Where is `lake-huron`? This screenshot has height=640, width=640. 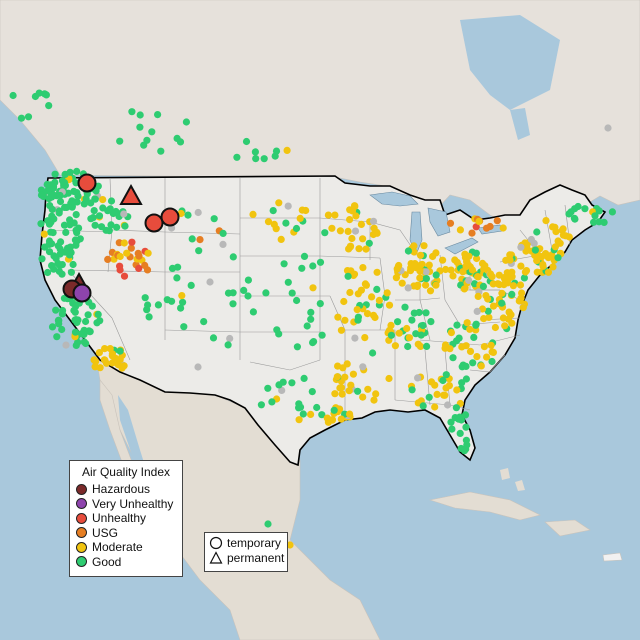
lake-huron is located at coordinates (439, 222).